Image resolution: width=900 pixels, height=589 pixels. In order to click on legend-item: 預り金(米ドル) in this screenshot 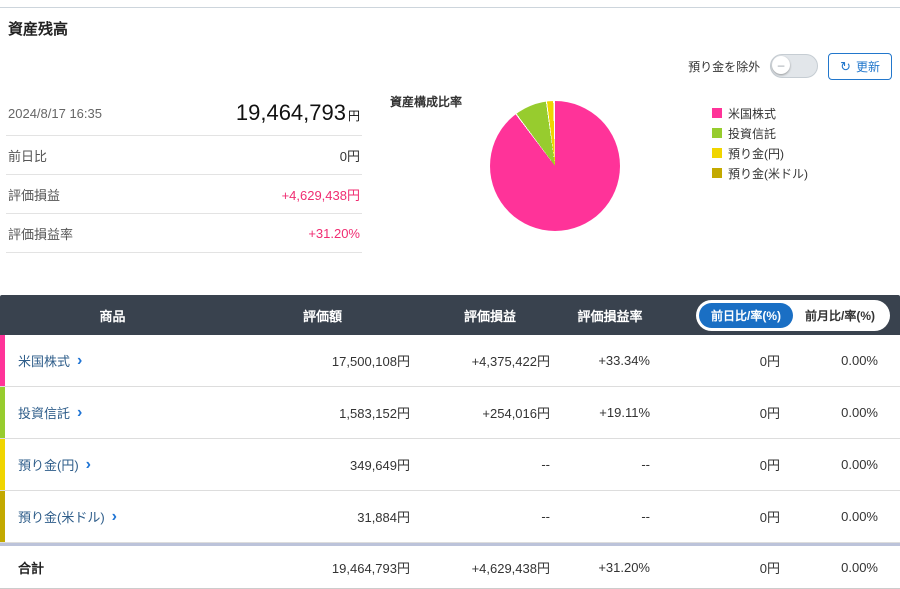, I will do `click(803, 173)`.